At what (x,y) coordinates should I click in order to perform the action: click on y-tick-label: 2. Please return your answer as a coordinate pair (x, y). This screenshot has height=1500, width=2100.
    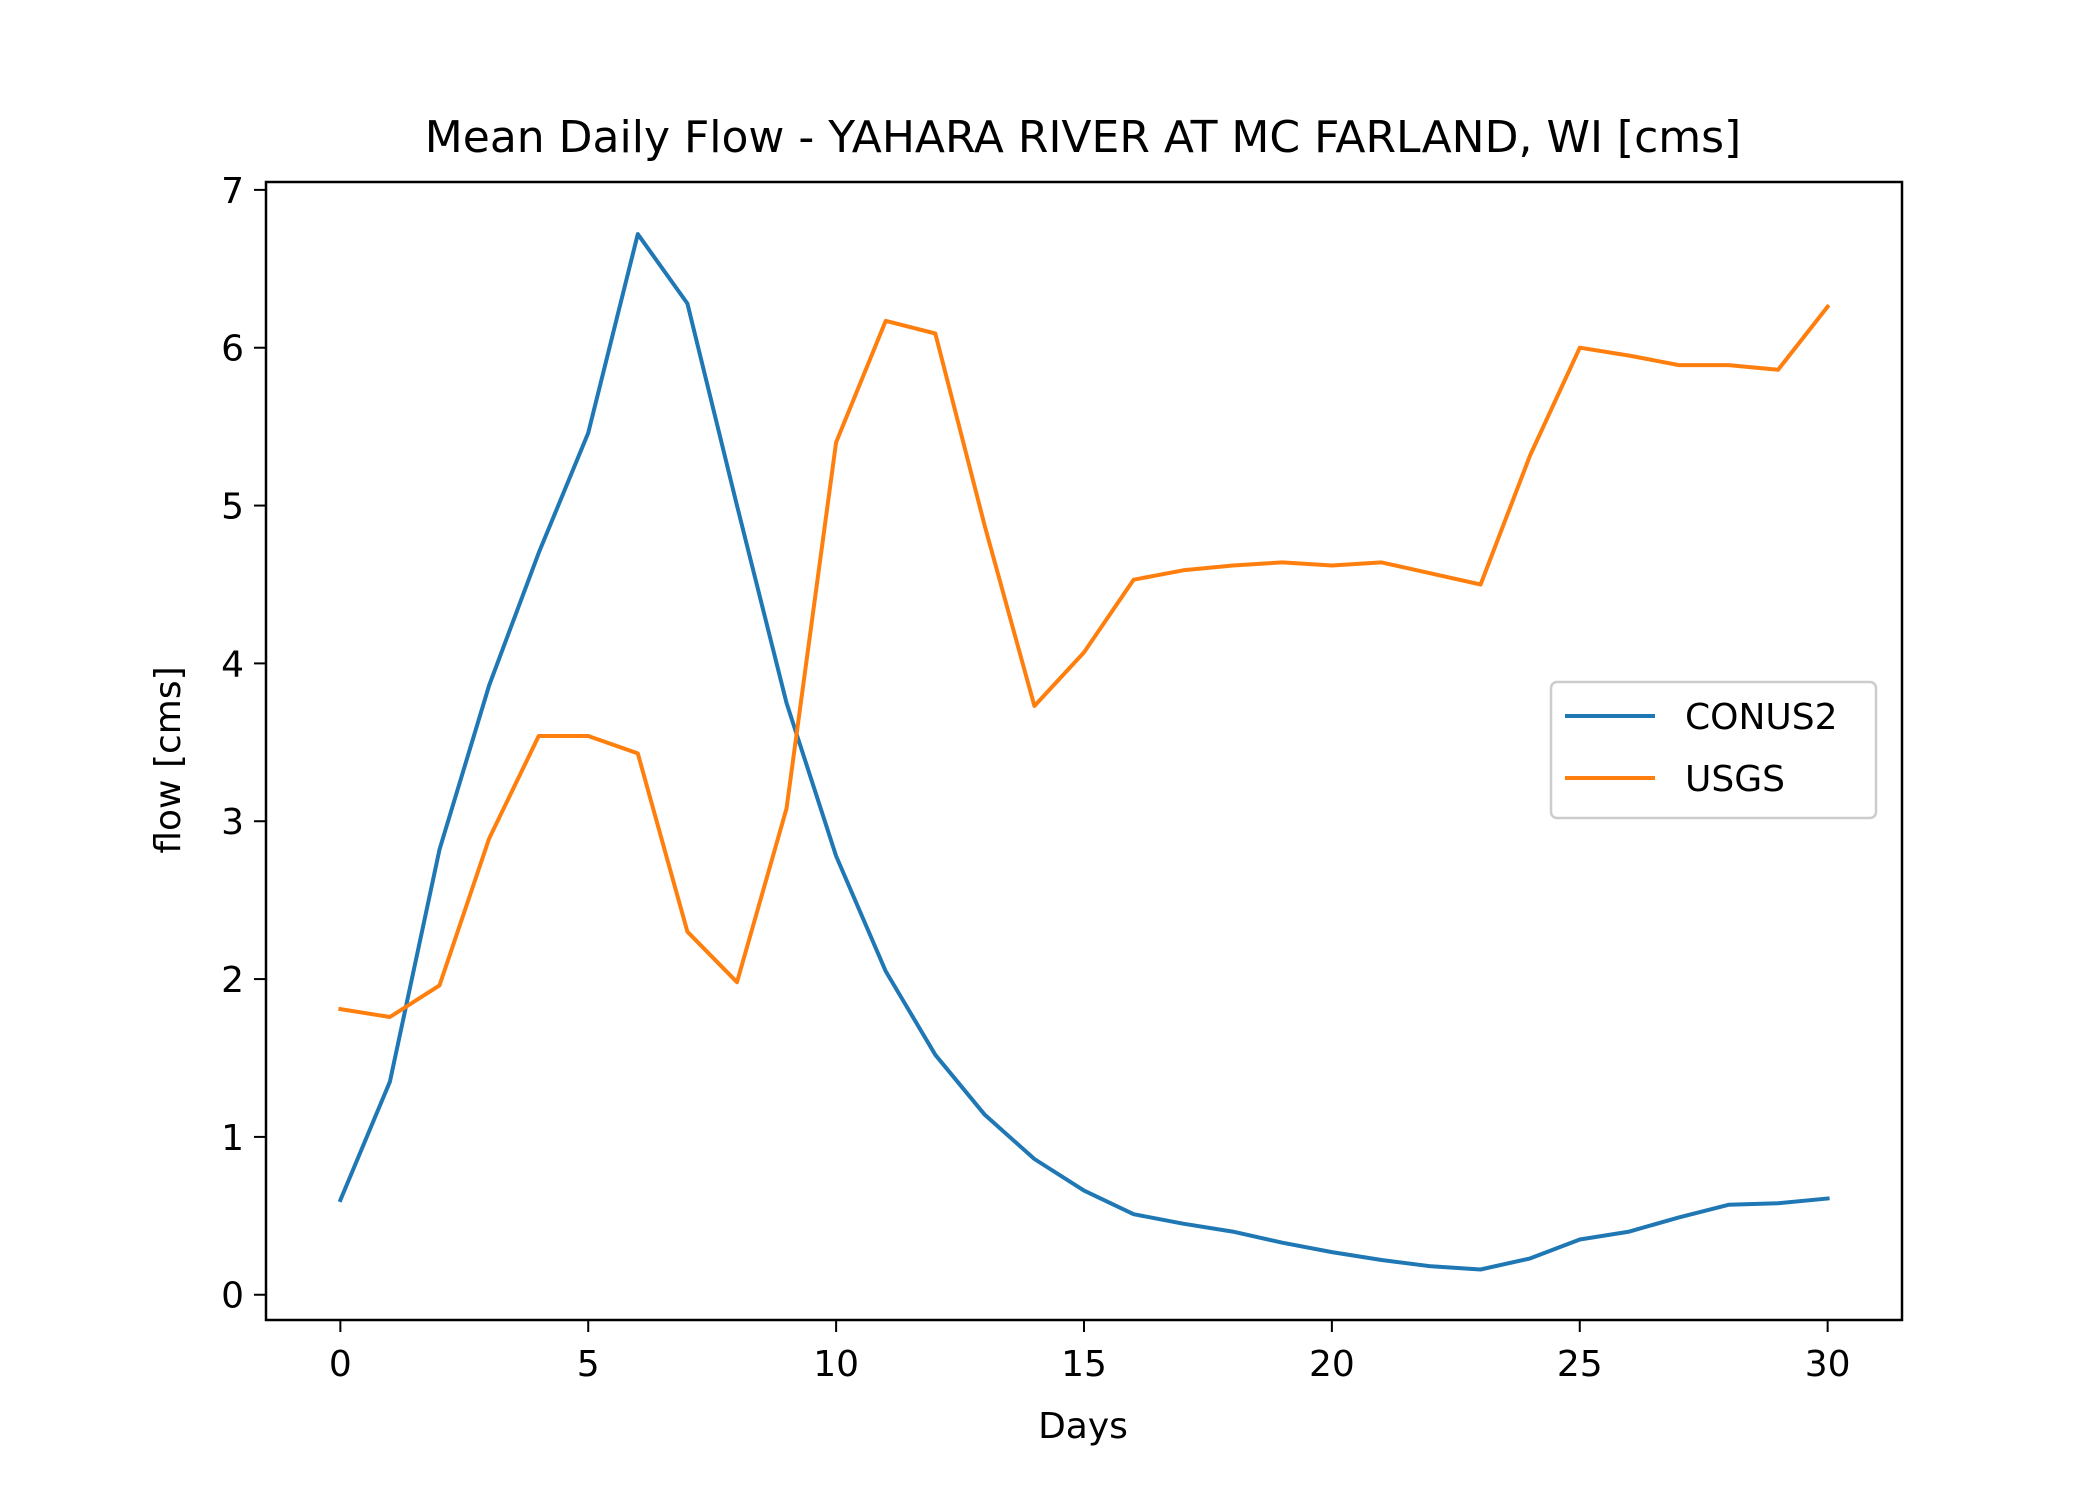
    Looking at the image, I should click on (232, 980).